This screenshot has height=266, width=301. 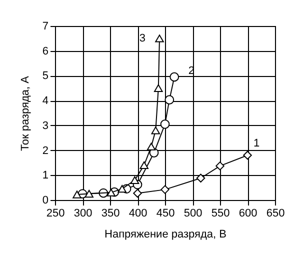 What do you see at coordinates (45, 150) in the screenshot?
I see `y-tick-label: 2` at bounding box center [45, 150].